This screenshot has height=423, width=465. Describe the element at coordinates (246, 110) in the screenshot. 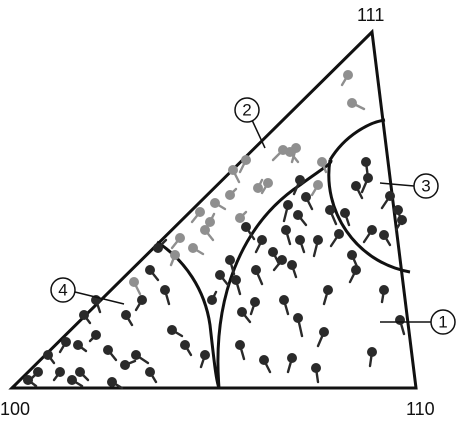

I see `region-label-2: 2` at that location.